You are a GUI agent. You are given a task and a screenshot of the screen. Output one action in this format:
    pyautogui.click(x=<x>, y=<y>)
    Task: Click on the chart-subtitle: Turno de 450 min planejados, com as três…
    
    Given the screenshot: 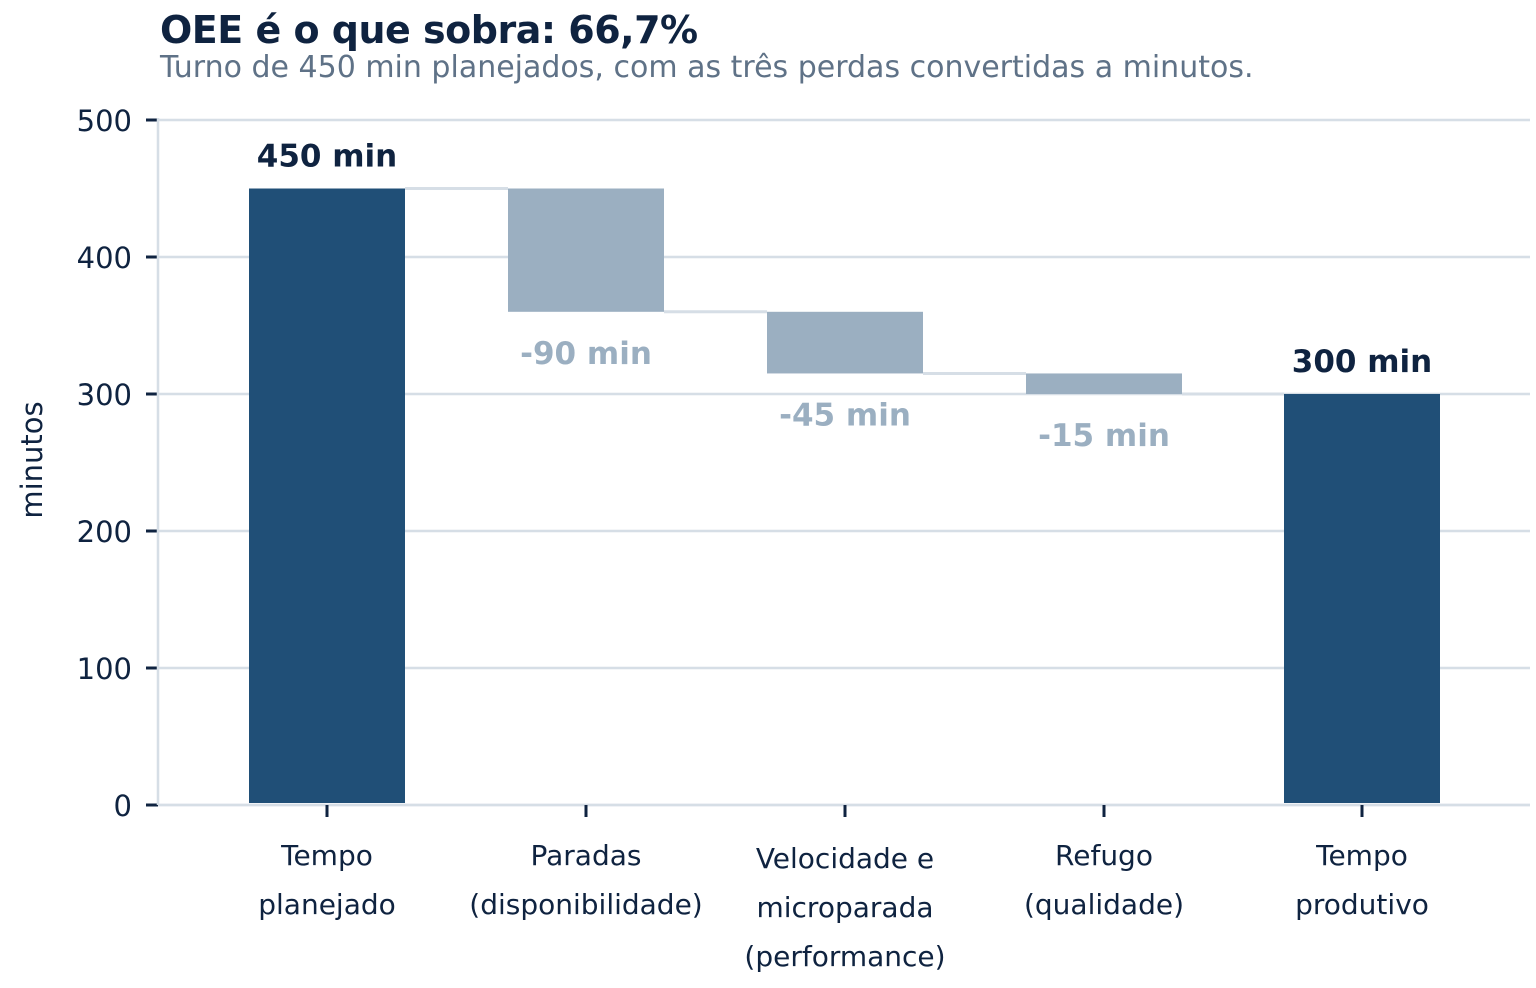 What is the action you would take?
    pyautogui.click(x=707, y=67)
    